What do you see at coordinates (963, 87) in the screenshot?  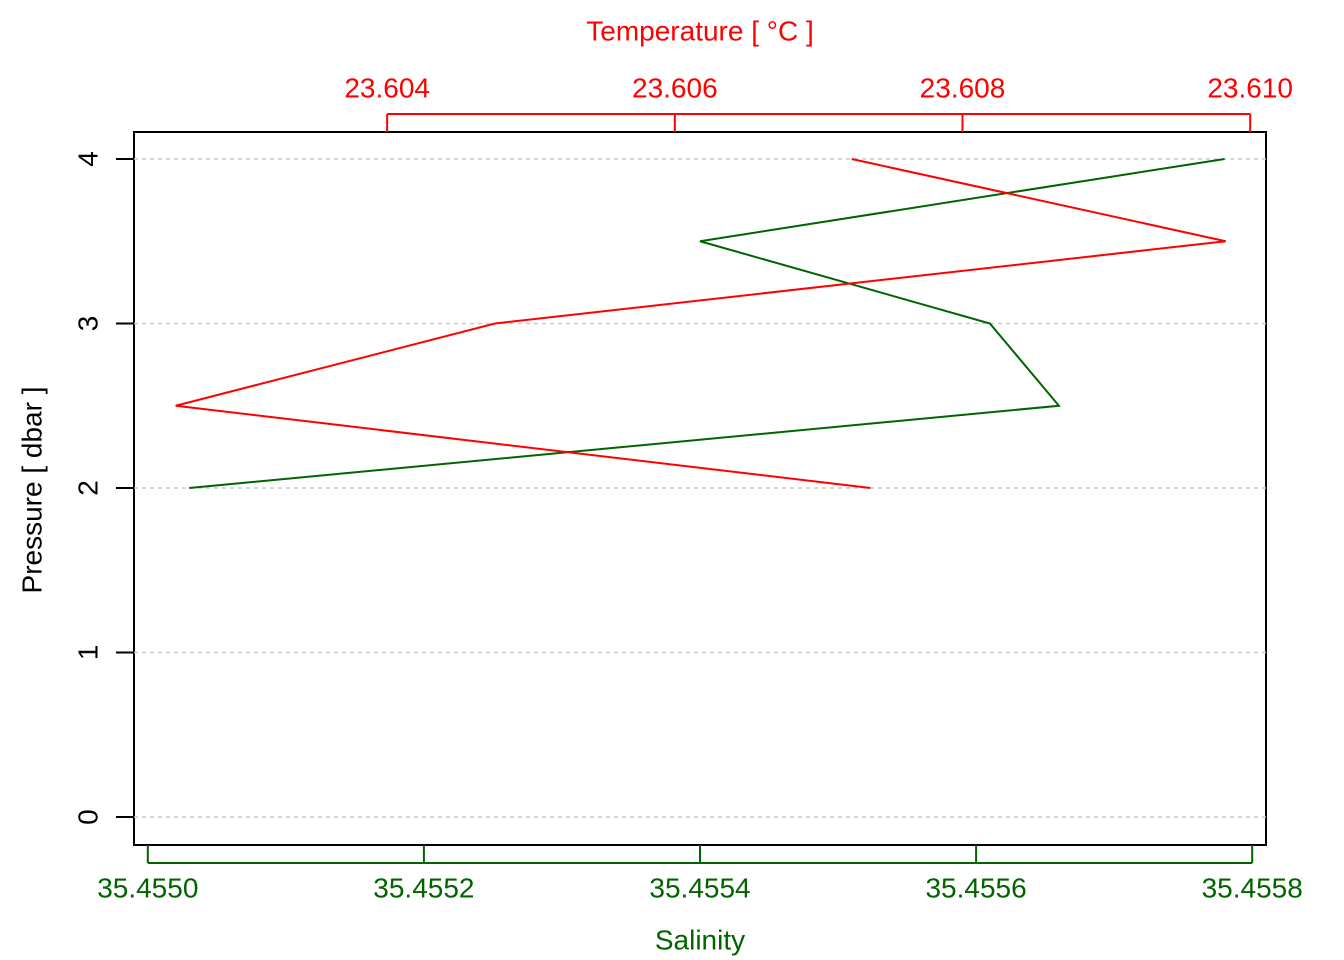 I see `x2-tick-label: 23.608` at bounding box center [963, 87].